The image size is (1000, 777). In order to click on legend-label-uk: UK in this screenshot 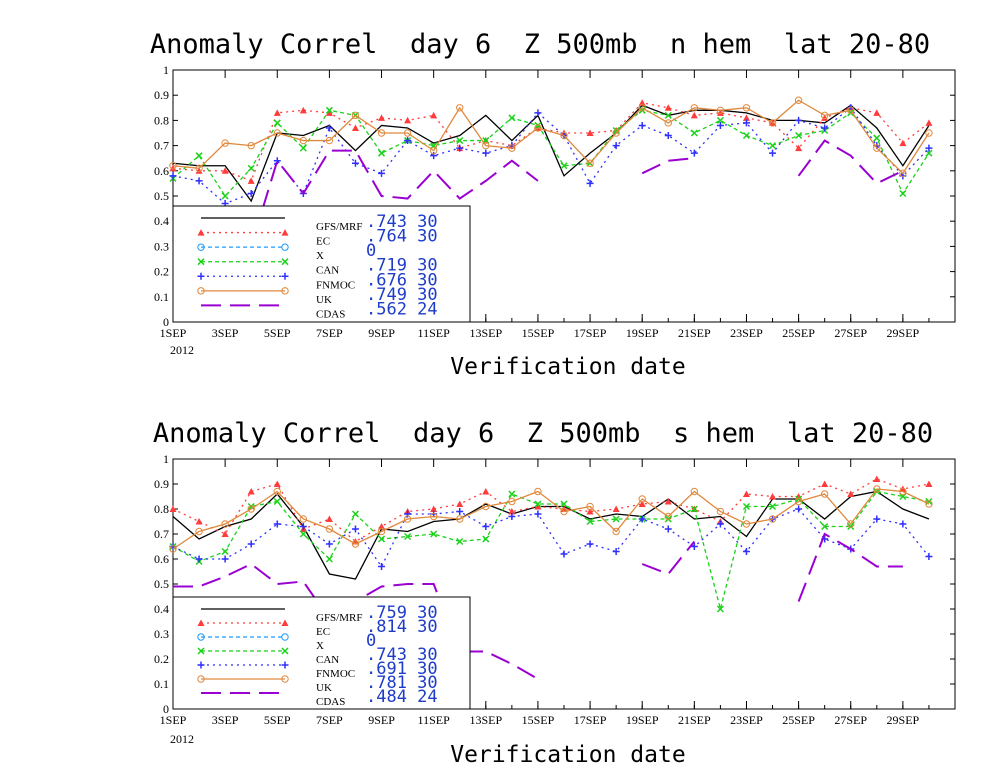, I will do `click(324, 300)`.